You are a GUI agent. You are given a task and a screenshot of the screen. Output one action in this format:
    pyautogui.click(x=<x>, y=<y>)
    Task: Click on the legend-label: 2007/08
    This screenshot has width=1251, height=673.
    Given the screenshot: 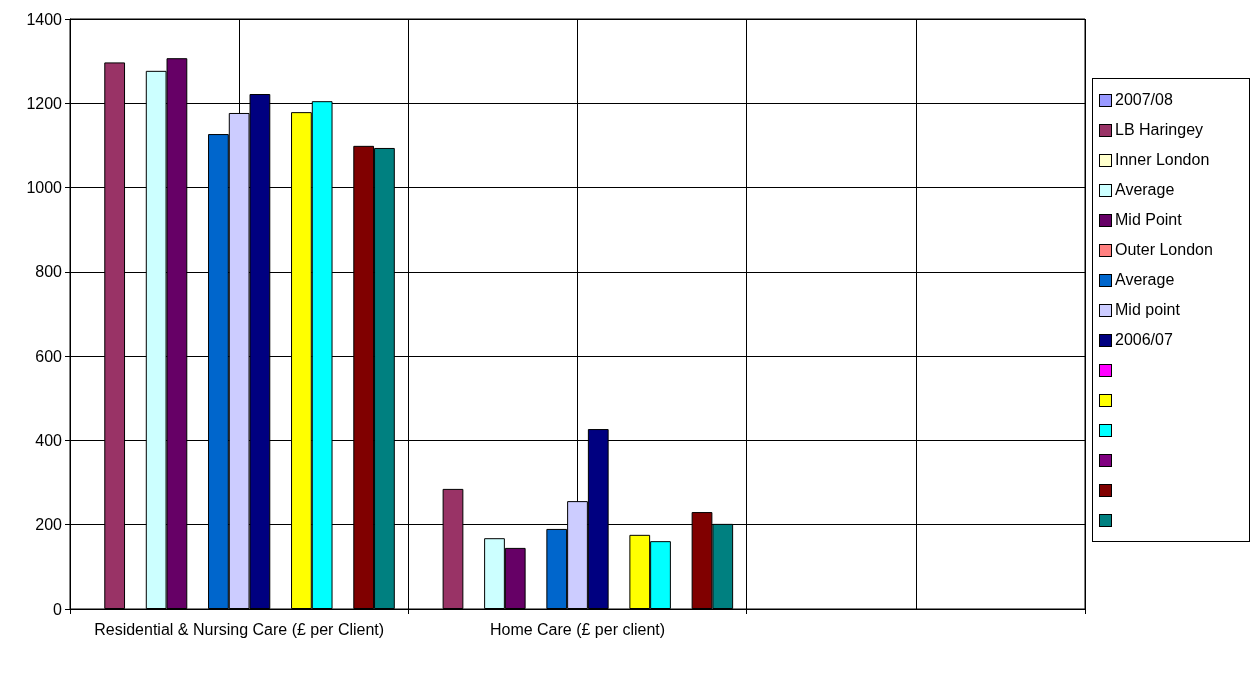 What is the action you would take?
    pyautogui.click(x=1144, y=100)
    